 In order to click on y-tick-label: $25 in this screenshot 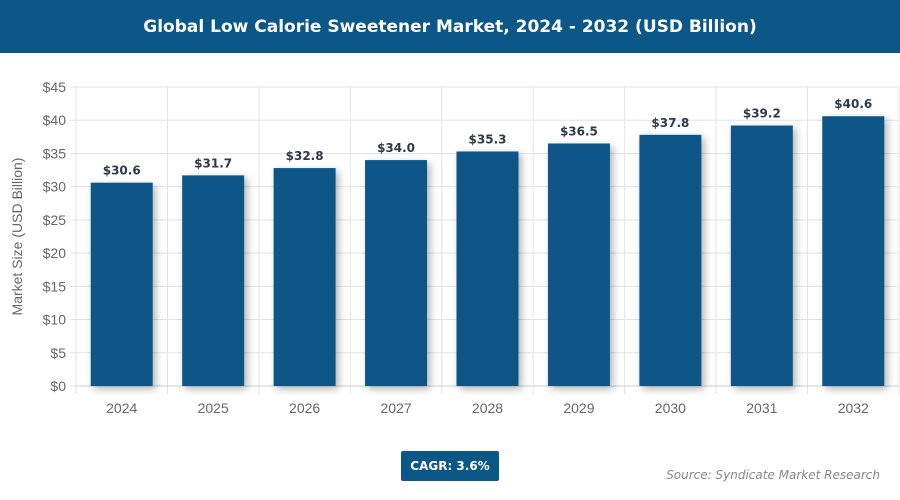, I will do `click(55, 220)`.